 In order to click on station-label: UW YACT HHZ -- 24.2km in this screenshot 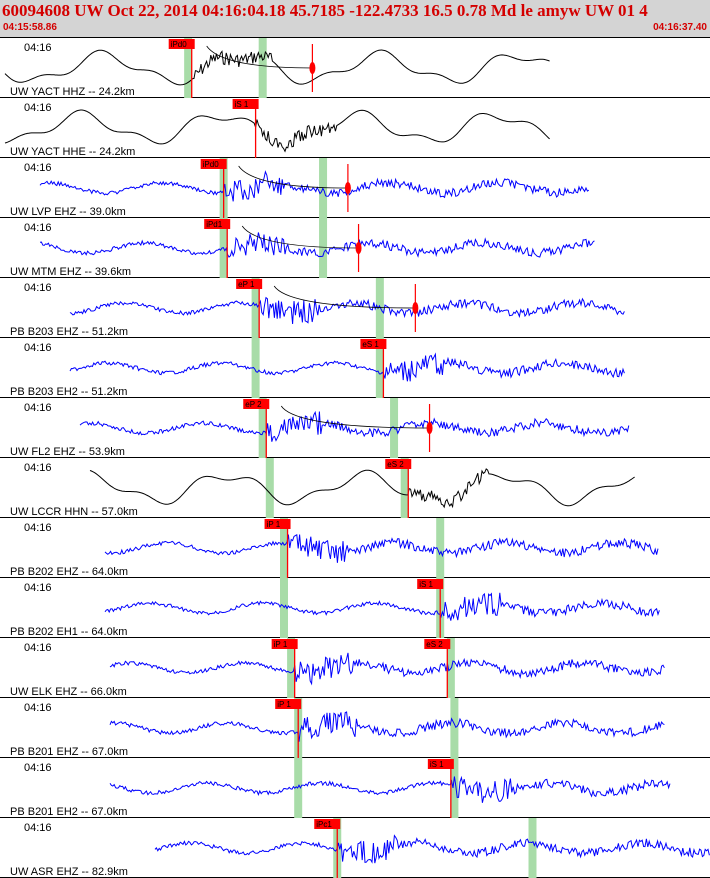, I will do `click(72, 92)`.